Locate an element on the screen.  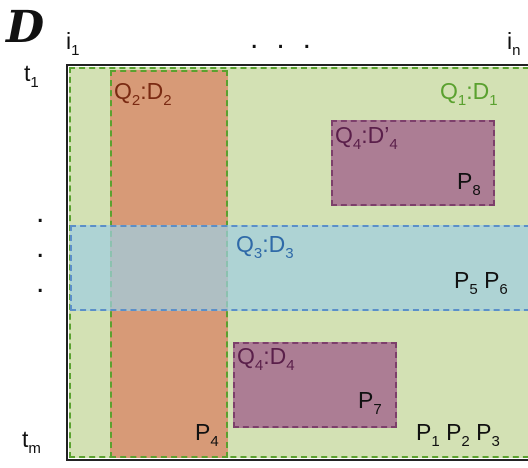
partition-label-p5-p6: P5 P6 is located at coordinates (481, 282).